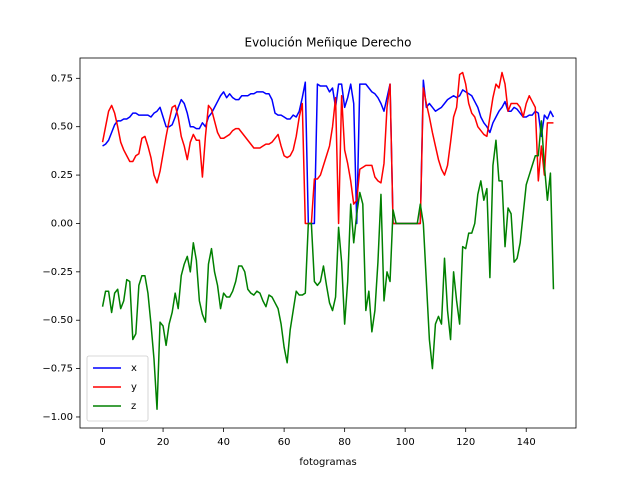  What do you see at coordinates (134, 387) in the screenshot?
I see `legend-label: y` at bounding box center [134, 387].